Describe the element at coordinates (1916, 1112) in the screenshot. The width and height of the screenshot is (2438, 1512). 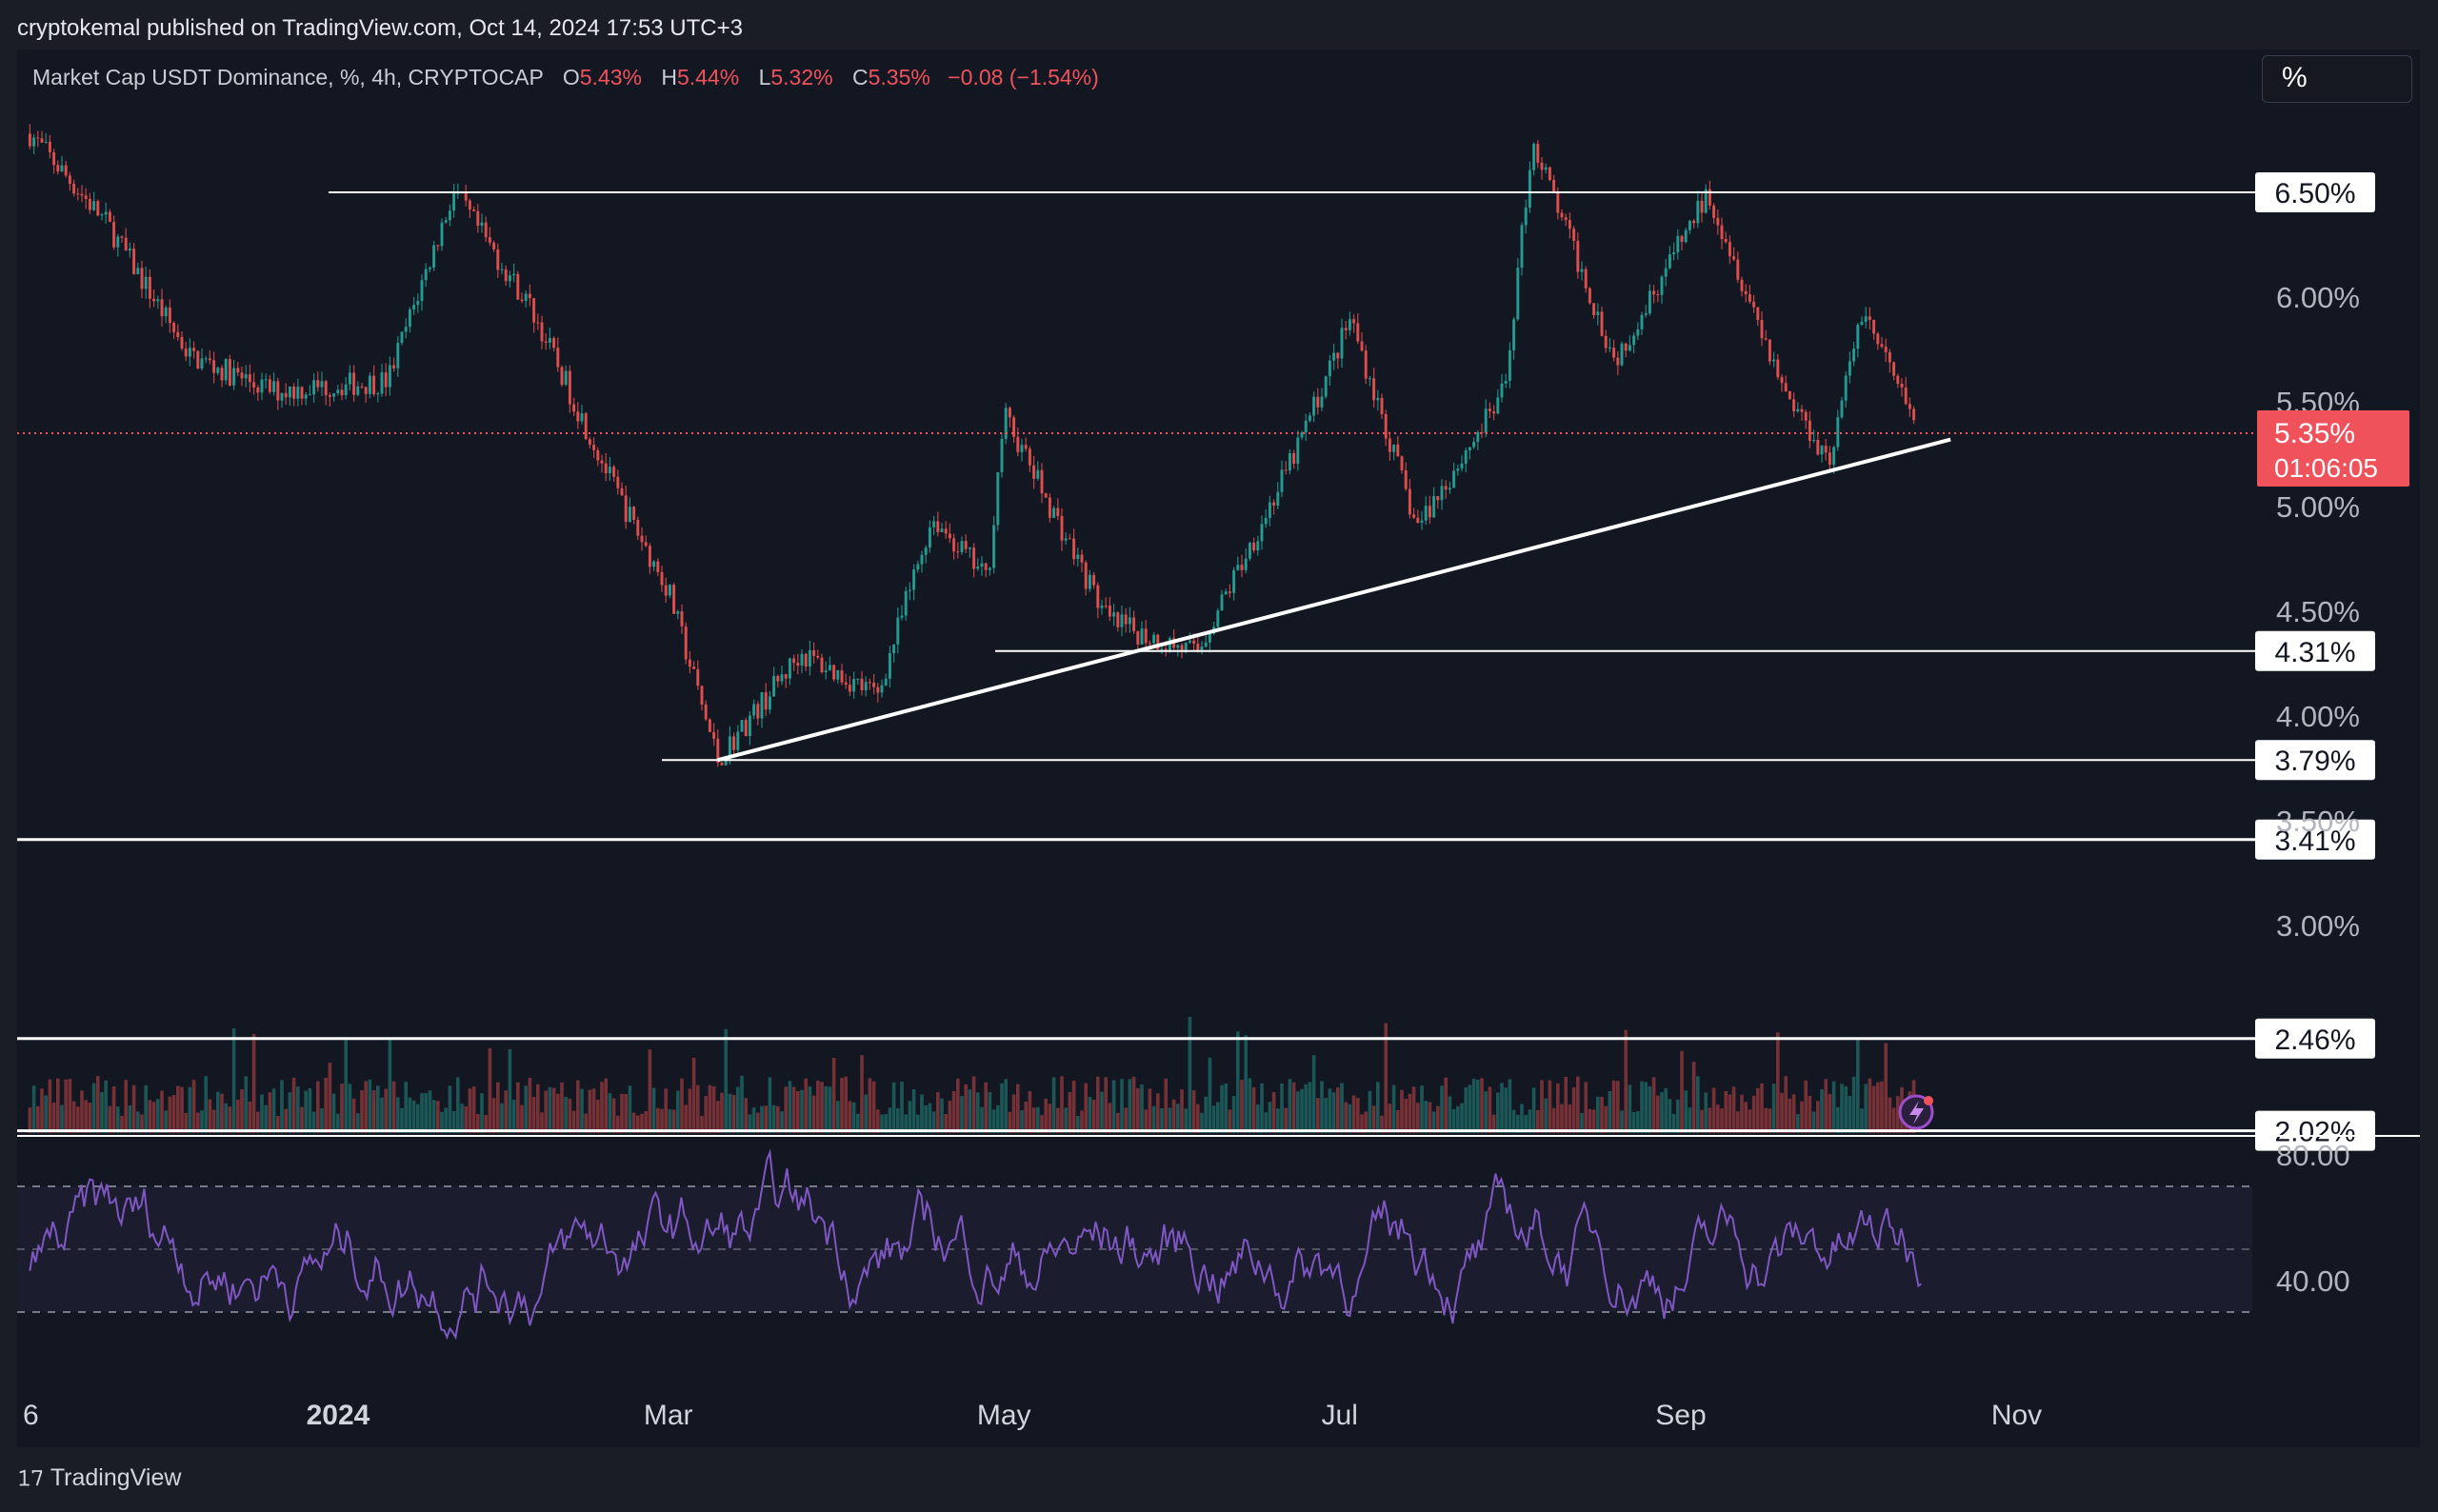
I see `lightning-icon` at that location.